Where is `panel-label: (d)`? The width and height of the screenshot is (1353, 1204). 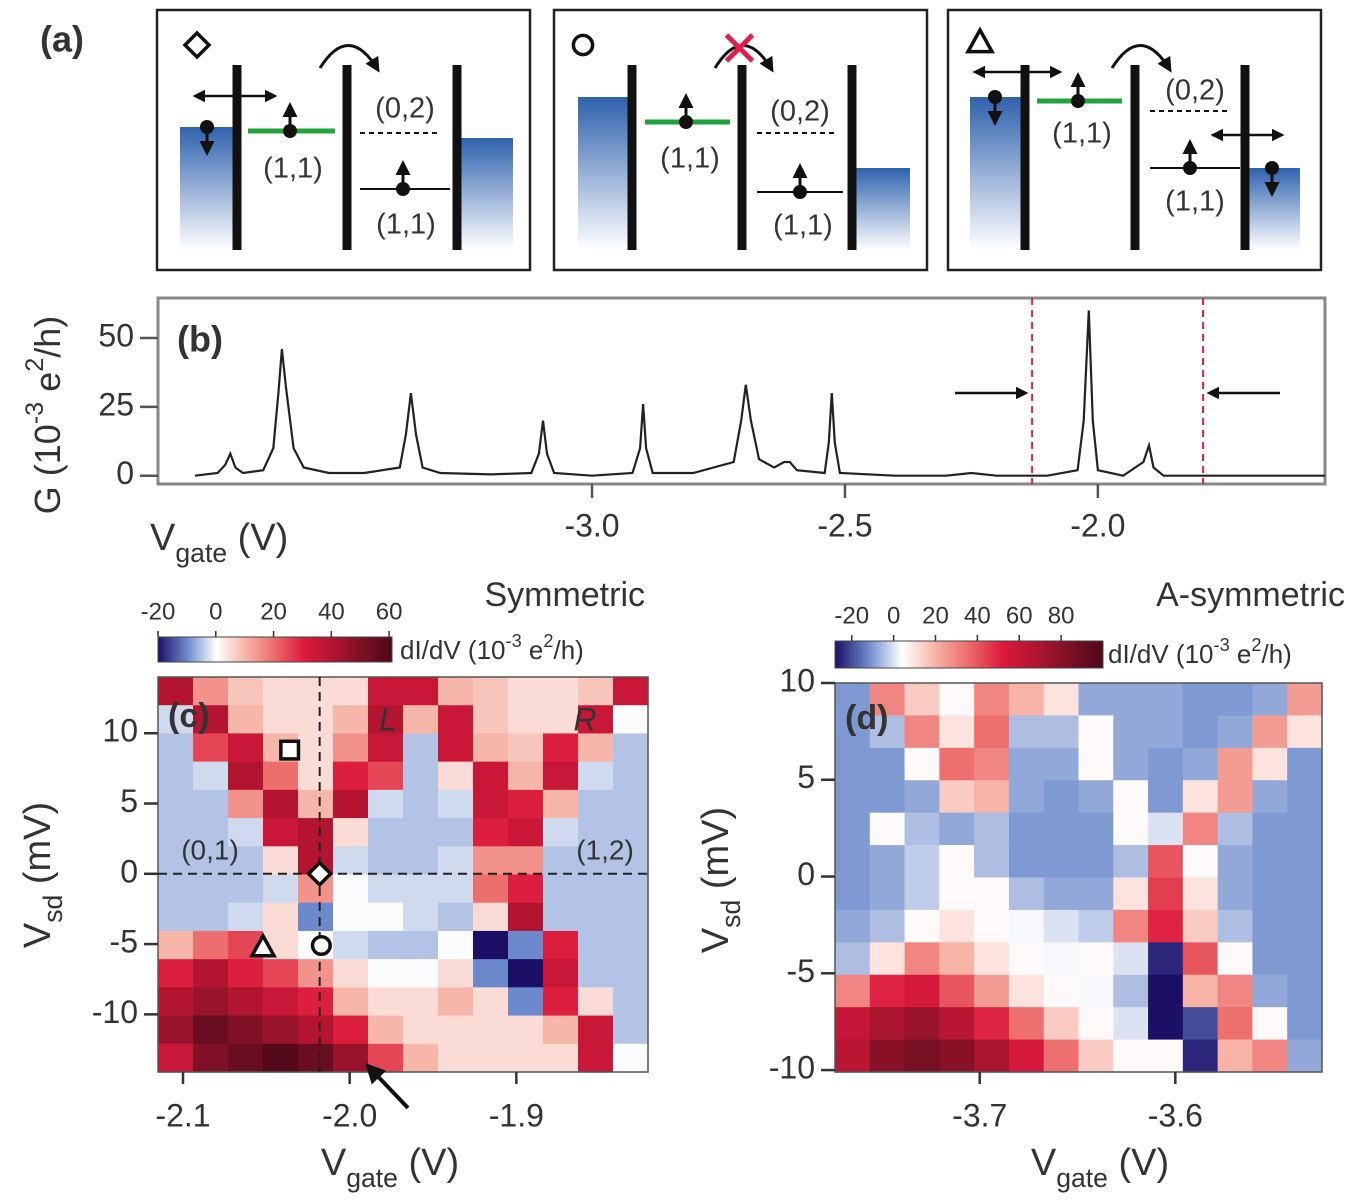
panel-label: (d) is located at coordinates (866, 718).